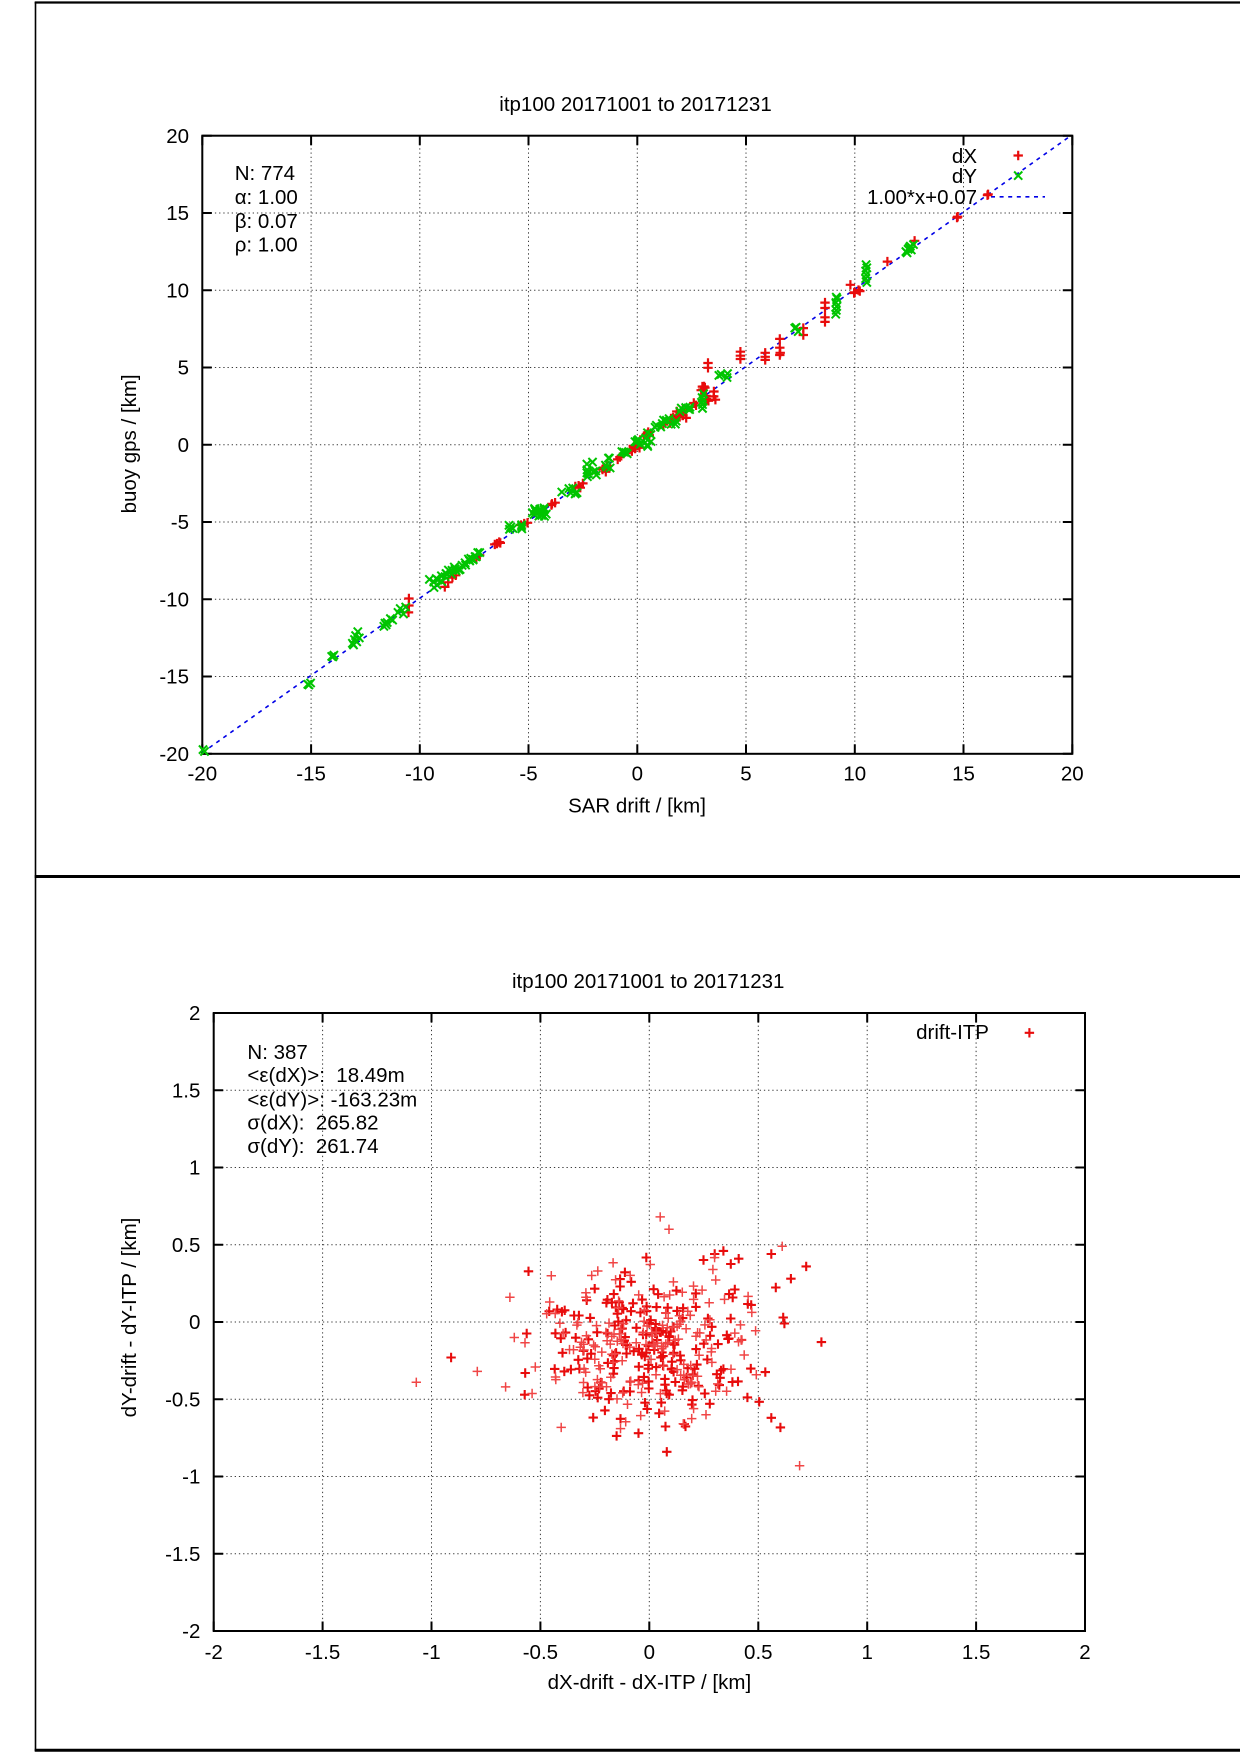 The image size is (1240, 1759). I want to click on svg-text: σ(dY): 261.74, so click(312, 1146).